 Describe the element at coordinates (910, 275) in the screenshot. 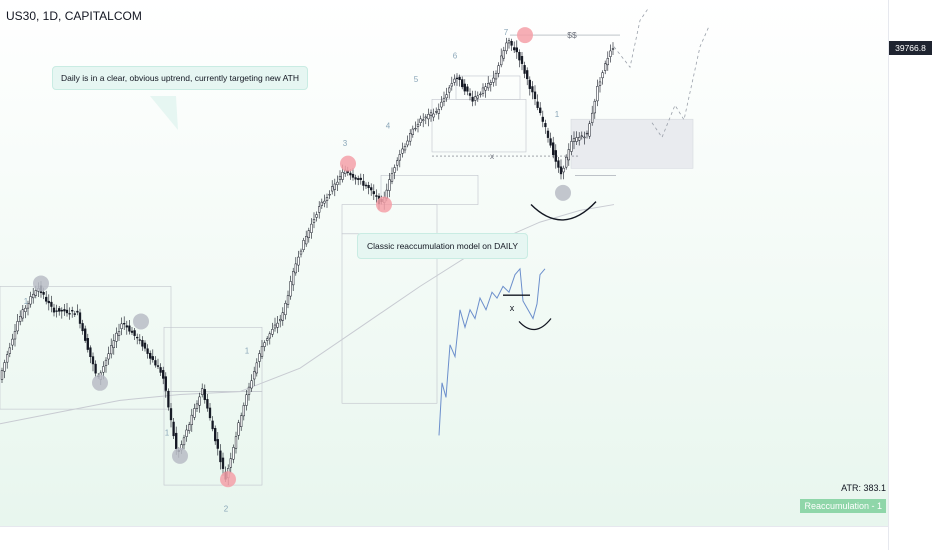

I see `price-axis` at that location.